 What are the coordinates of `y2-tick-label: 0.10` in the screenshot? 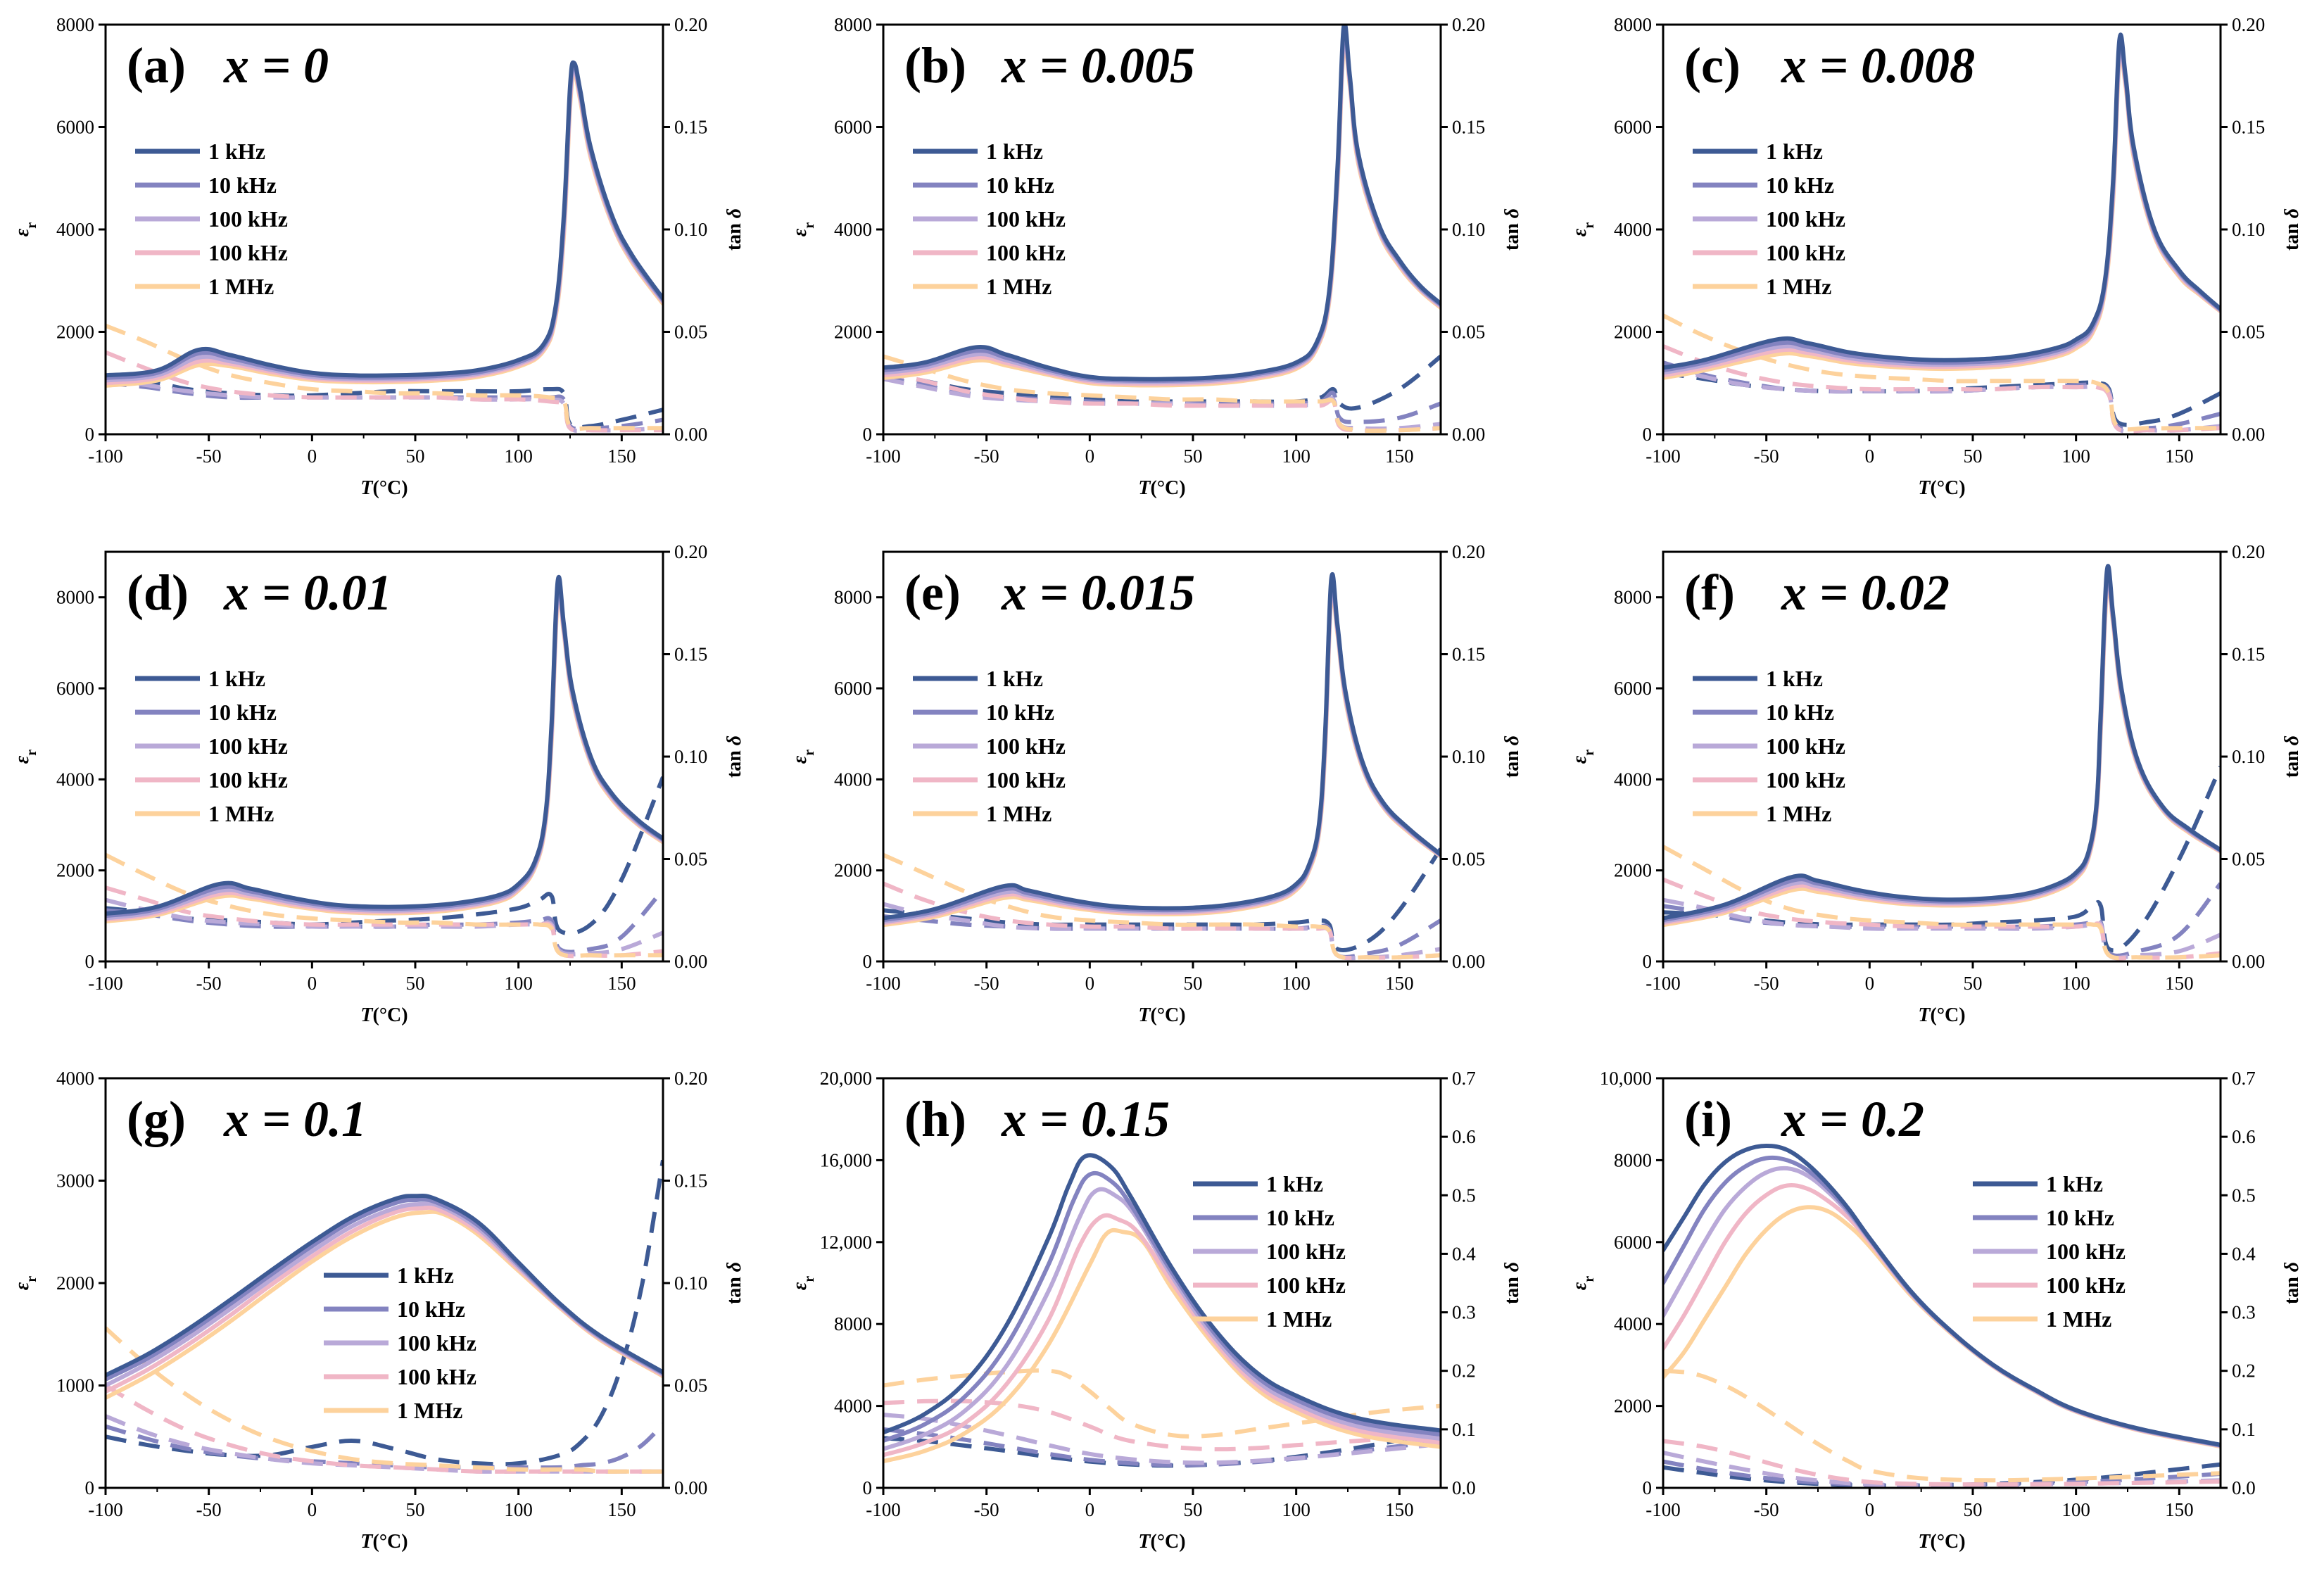 It's located at (2249, 229).